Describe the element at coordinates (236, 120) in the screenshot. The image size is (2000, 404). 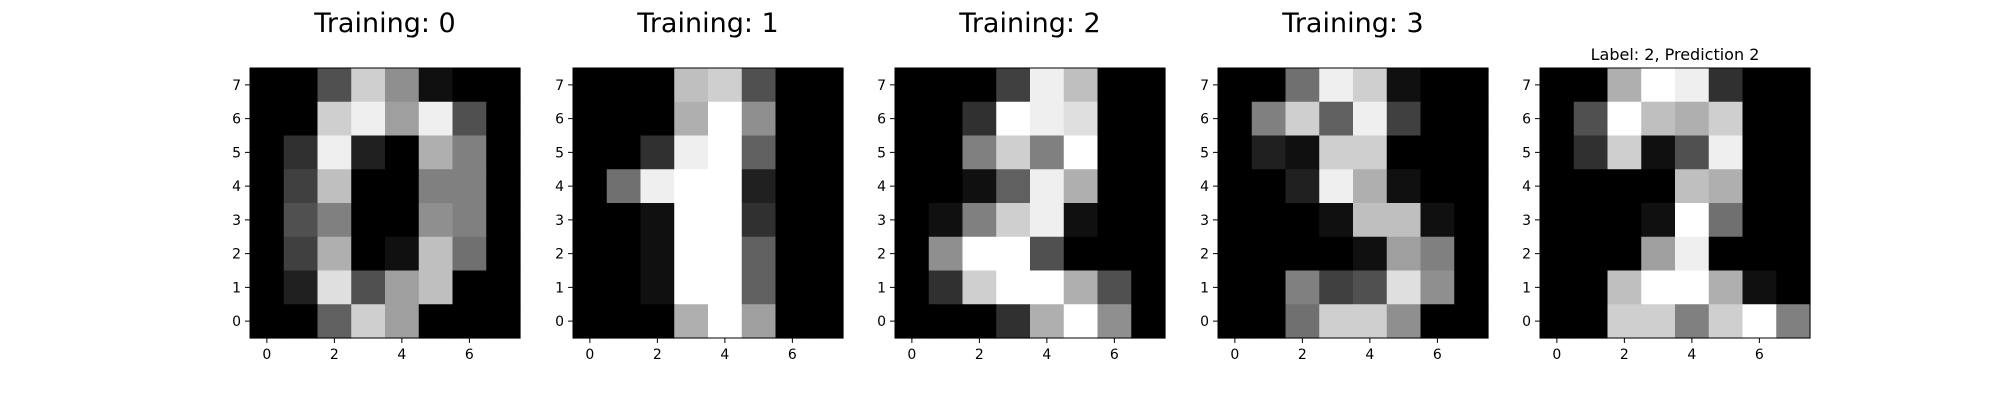
I see `y-tick-label: 6` at that location.